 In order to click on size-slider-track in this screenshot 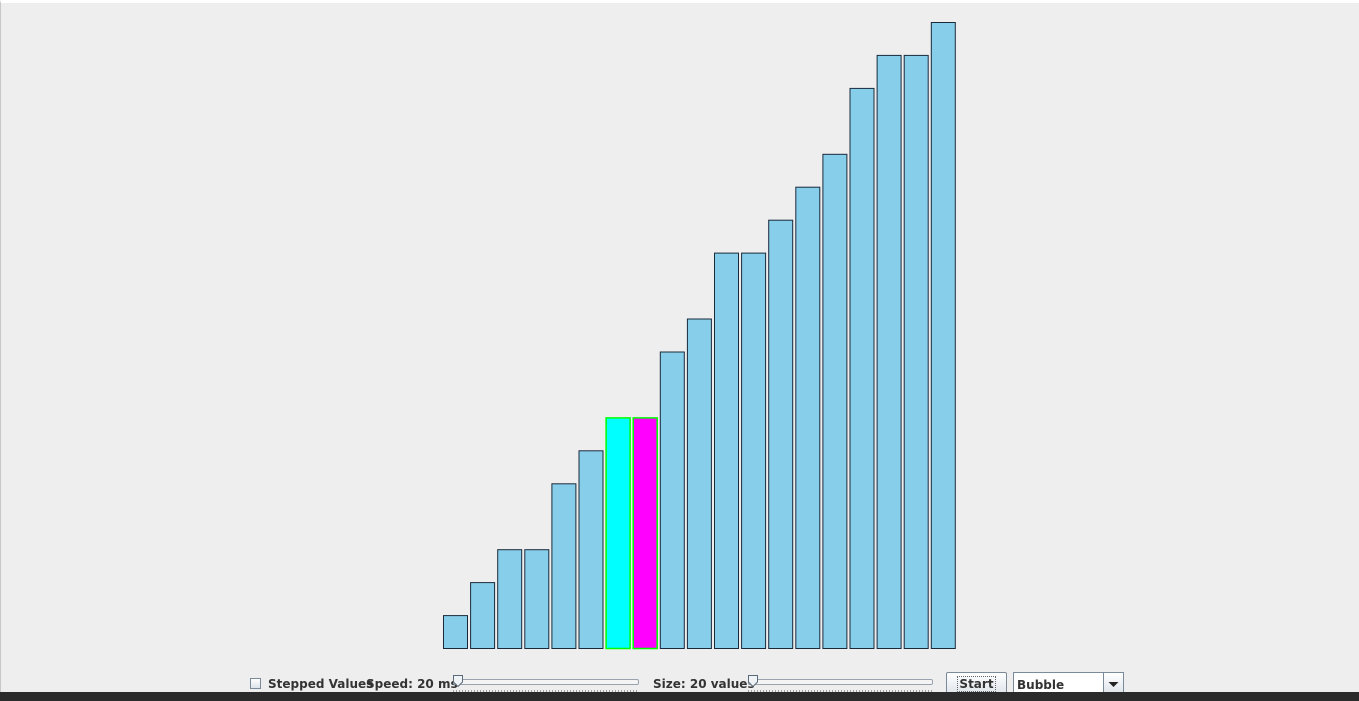, I will do `click(840, 682)`.